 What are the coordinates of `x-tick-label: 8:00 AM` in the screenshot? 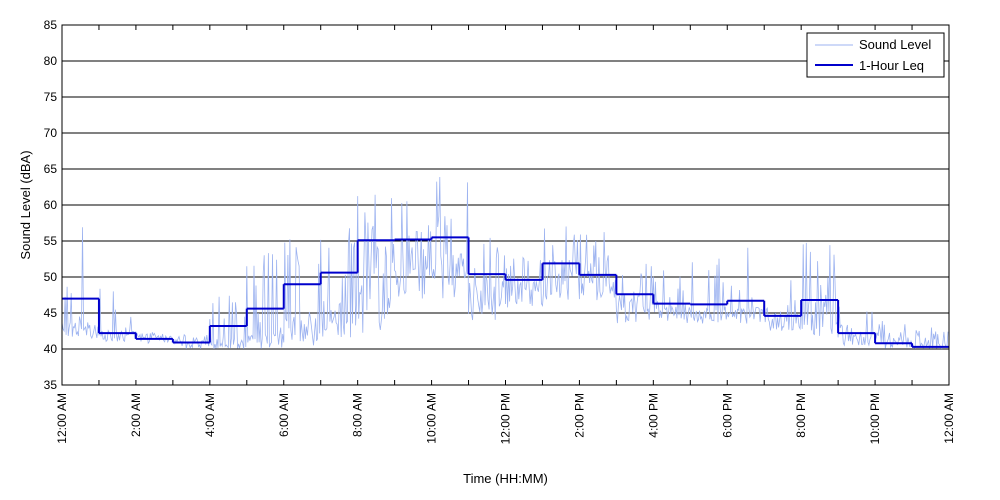 It's located at (358, 415).